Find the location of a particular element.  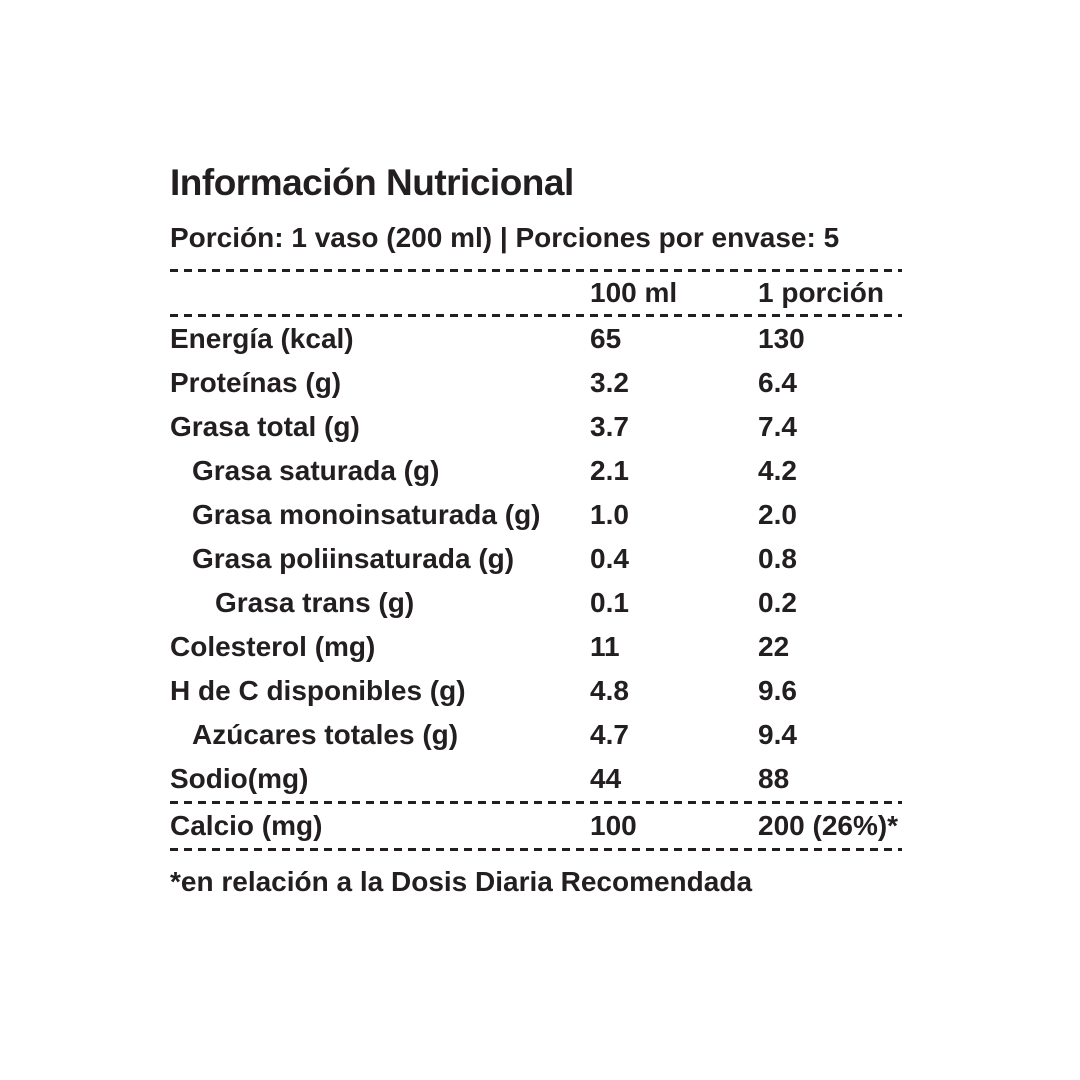

row-value-100ml: 3.7 is located at coordinates (609, 426).